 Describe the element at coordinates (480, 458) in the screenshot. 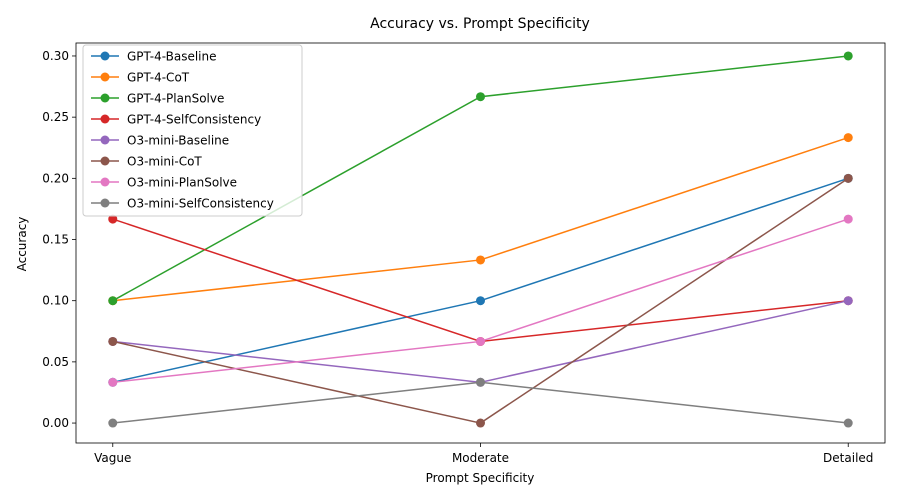

I see `x-tick-label: Moderate` at that location.